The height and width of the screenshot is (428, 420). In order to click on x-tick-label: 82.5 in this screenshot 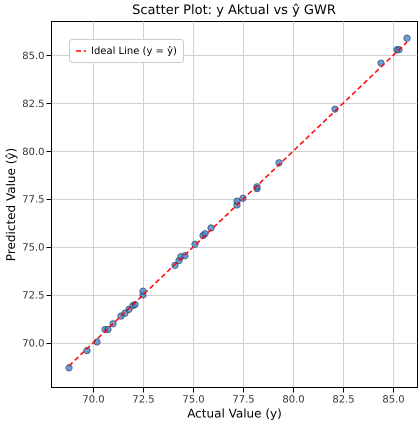, I will do `click(343, 400)`.